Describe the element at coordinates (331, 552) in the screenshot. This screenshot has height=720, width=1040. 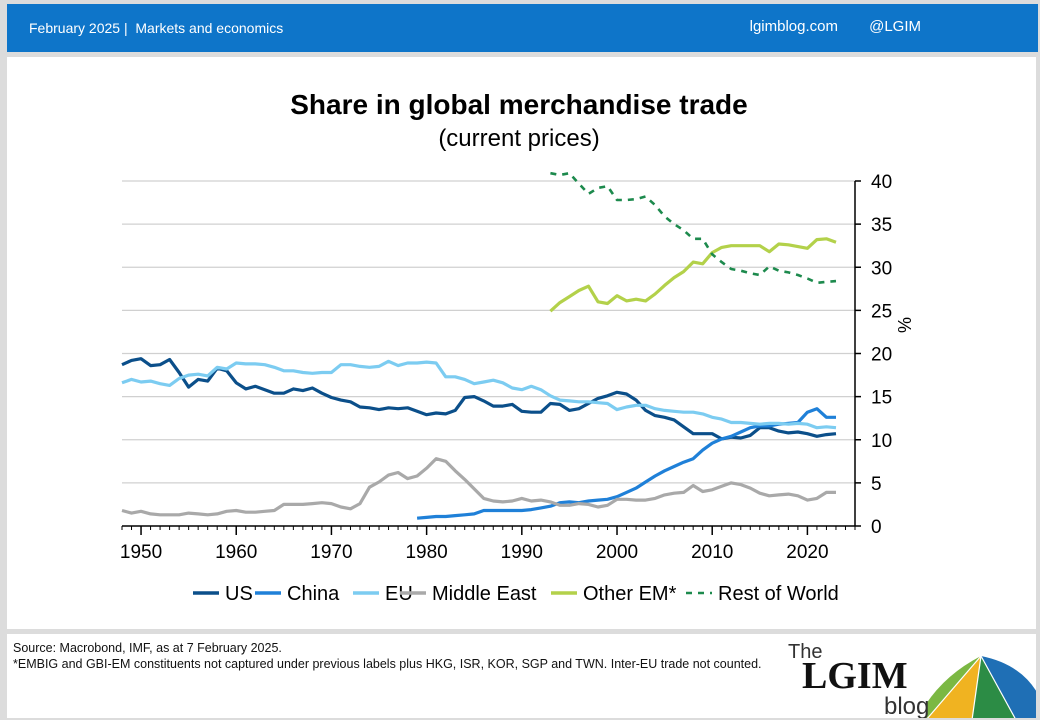
I see `x-tick-label: 1970` at that location.